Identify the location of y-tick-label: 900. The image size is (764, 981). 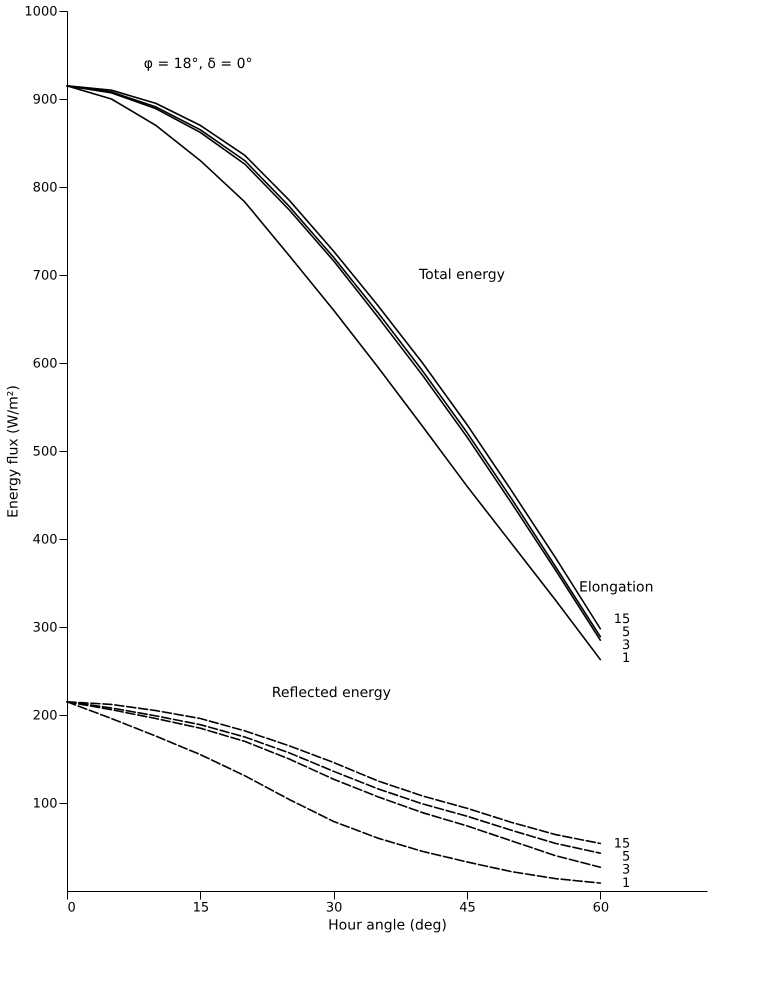
(45, 100).